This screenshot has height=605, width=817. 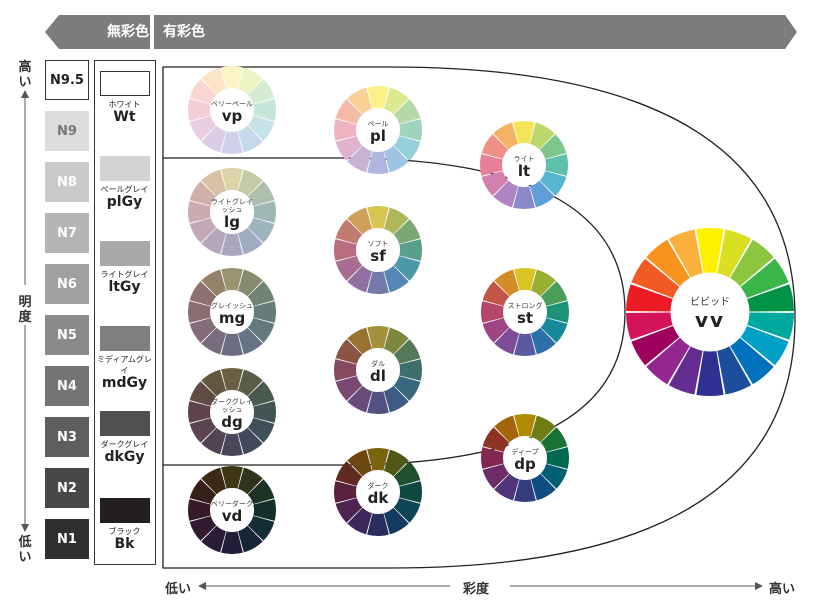 I want to click on tone-wheel-vv, so click(x=710, y=312).